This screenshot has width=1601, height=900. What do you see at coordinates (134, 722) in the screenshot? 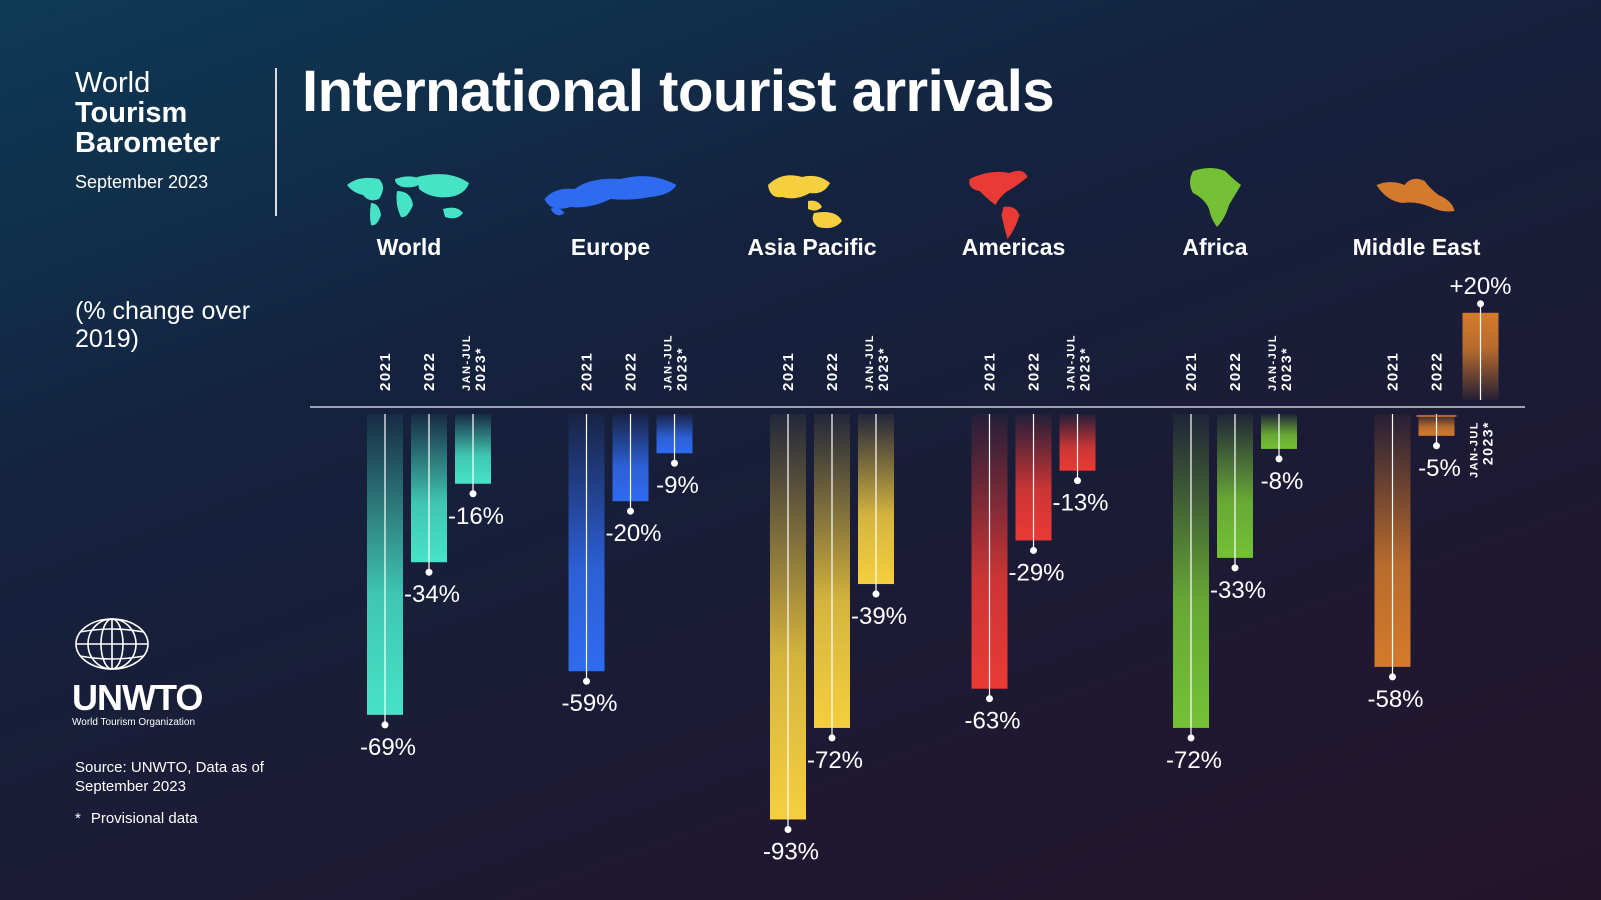
I see `logo-subtitle: World Tourism Organization` at bounding box center [134, 722].